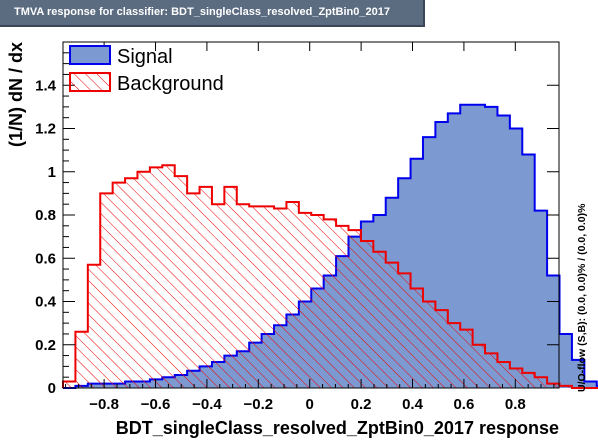  Describe the element at coordinates (310, 404) in the screenshot. I see `x-tick-label: 0` at that location.